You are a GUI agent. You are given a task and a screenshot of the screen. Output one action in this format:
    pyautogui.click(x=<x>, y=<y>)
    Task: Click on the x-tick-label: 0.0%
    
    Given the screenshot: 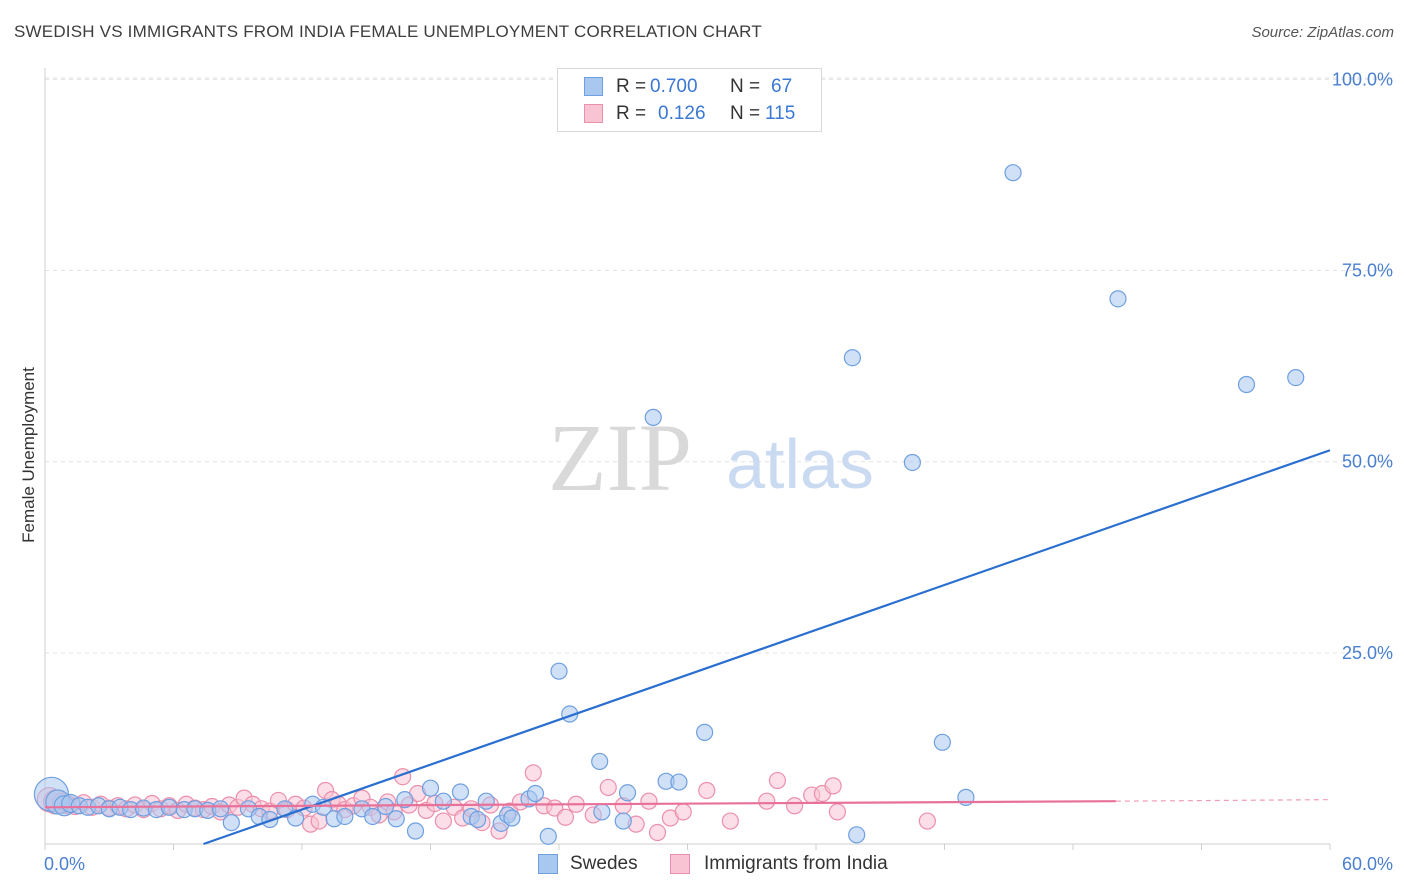 What is the action you would take?
    pyautogui.click(x=64, y=864)
    